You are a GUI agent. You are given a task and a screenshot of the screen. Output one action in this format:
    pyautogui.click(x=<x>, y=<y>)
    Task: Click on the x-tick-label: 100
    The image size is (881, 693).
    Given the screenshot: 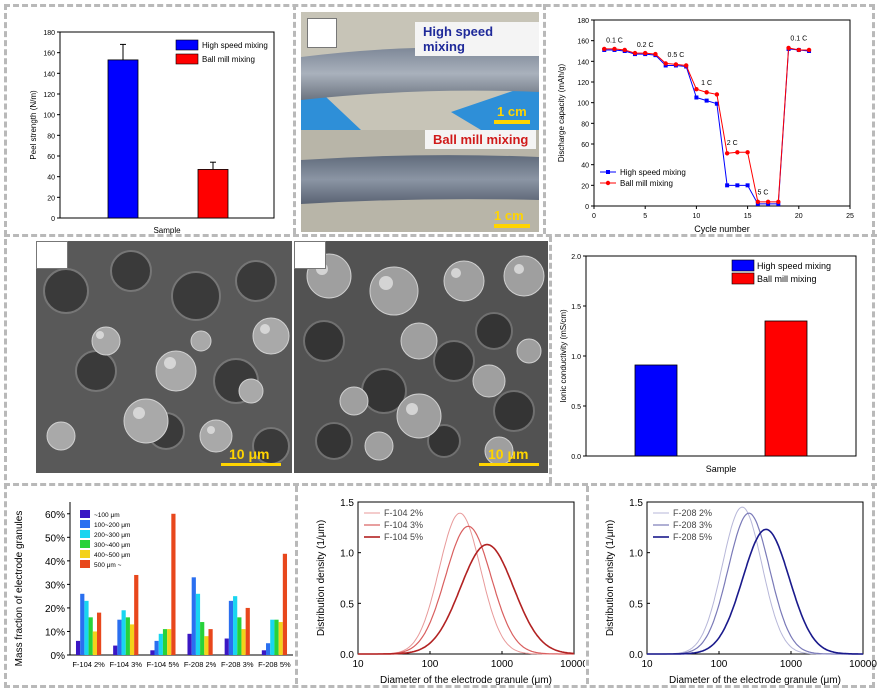 What is the action you would take?
    pyautogui.click(x=430, y=664)
    